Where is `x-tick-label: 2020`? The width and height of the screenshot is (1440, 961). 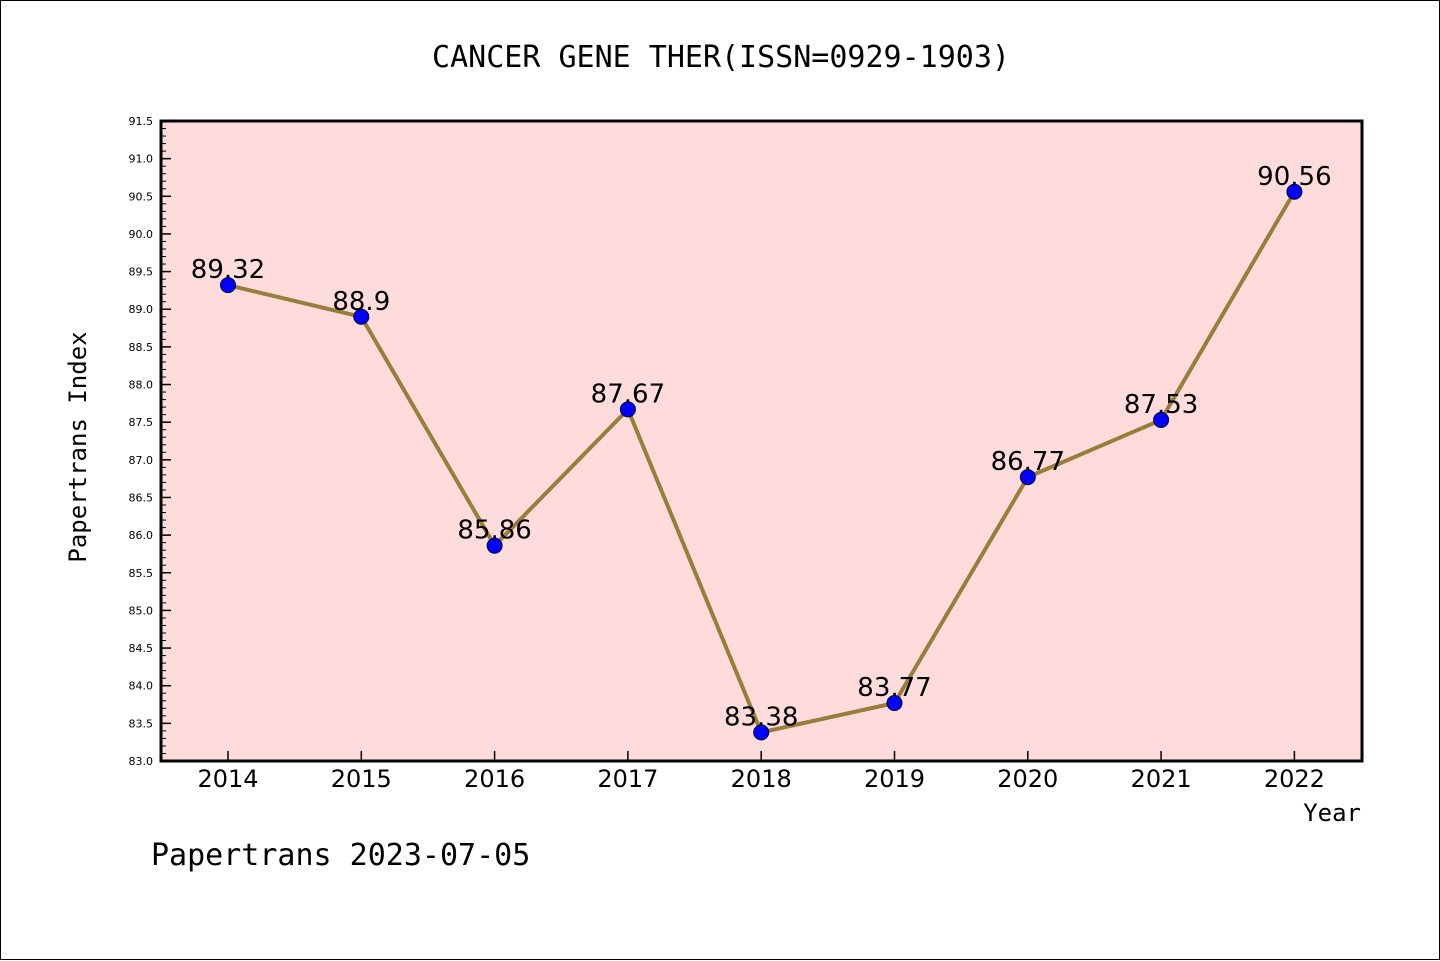 x-tick-label: 2020 is located at coordinates (1027, 779).